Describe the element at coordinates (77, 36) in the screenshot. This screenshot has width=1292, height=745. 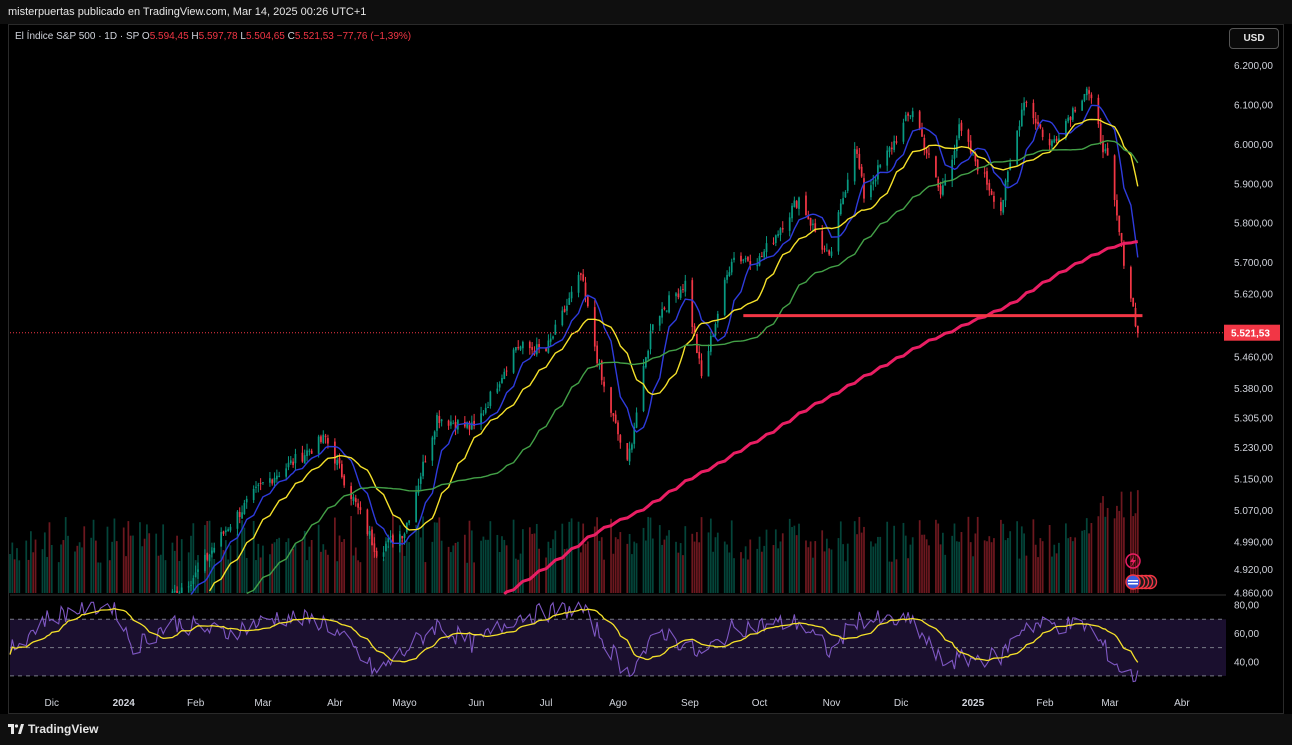
I see `symbol-name: El Índice S&P 500 · 1D · SP` at that location.